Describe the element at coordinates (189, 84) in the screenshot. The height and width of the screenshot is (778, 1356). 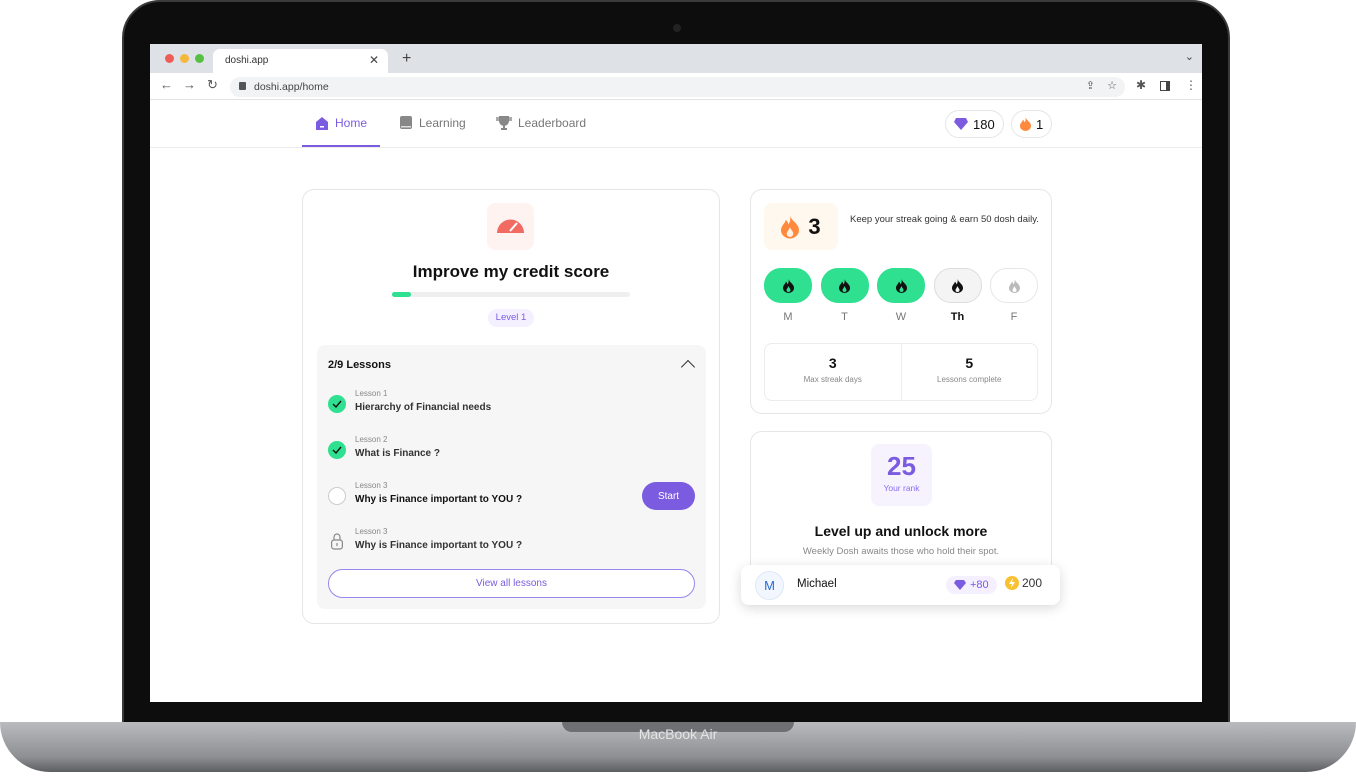
I see `forward-icon: →` at that location.